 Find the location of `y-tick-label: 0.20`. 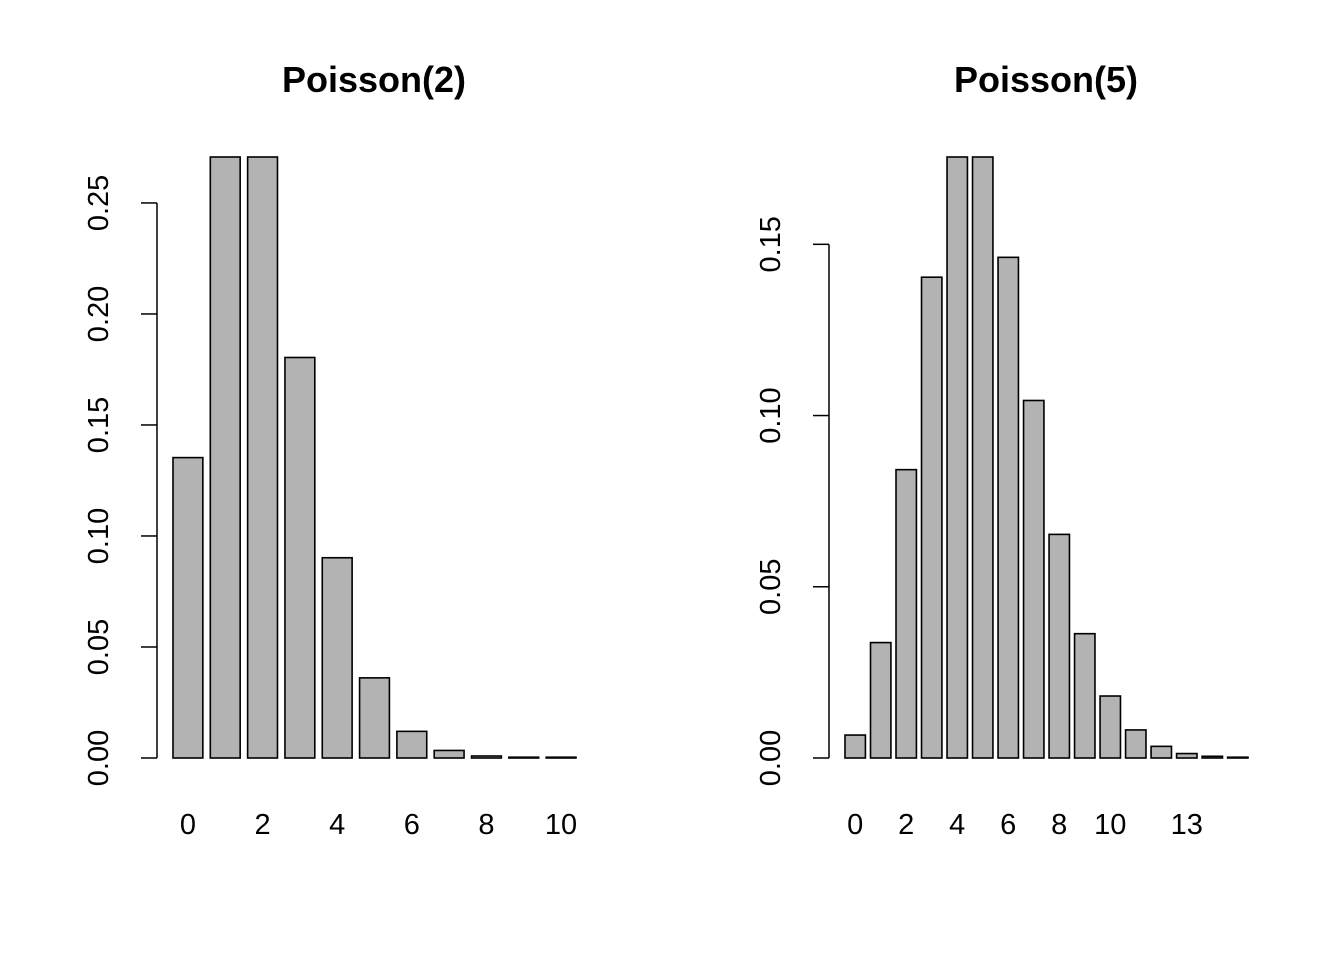

y-tick-label: 0.20 is located at coordinates (99, 314).